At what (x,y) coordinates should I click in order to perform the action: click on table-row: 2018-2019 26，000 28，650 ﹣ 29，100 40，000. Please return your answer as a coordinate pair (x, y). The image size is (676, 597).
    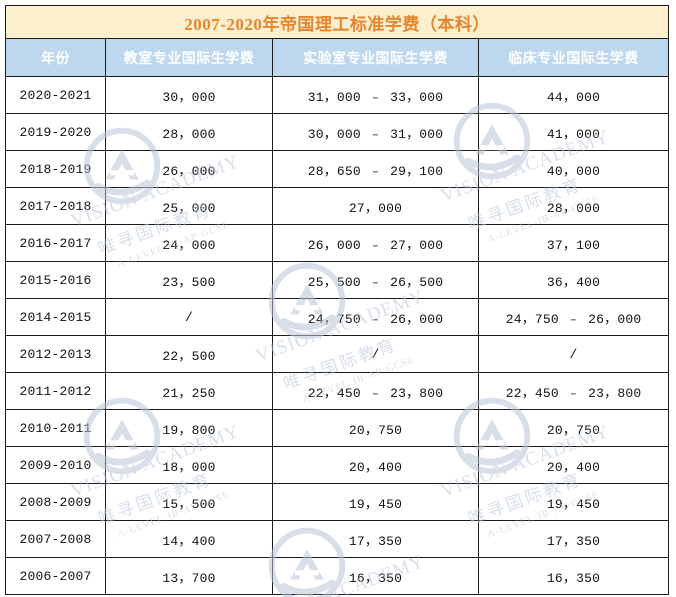
    Looking at the image, I should click on (337, 169).